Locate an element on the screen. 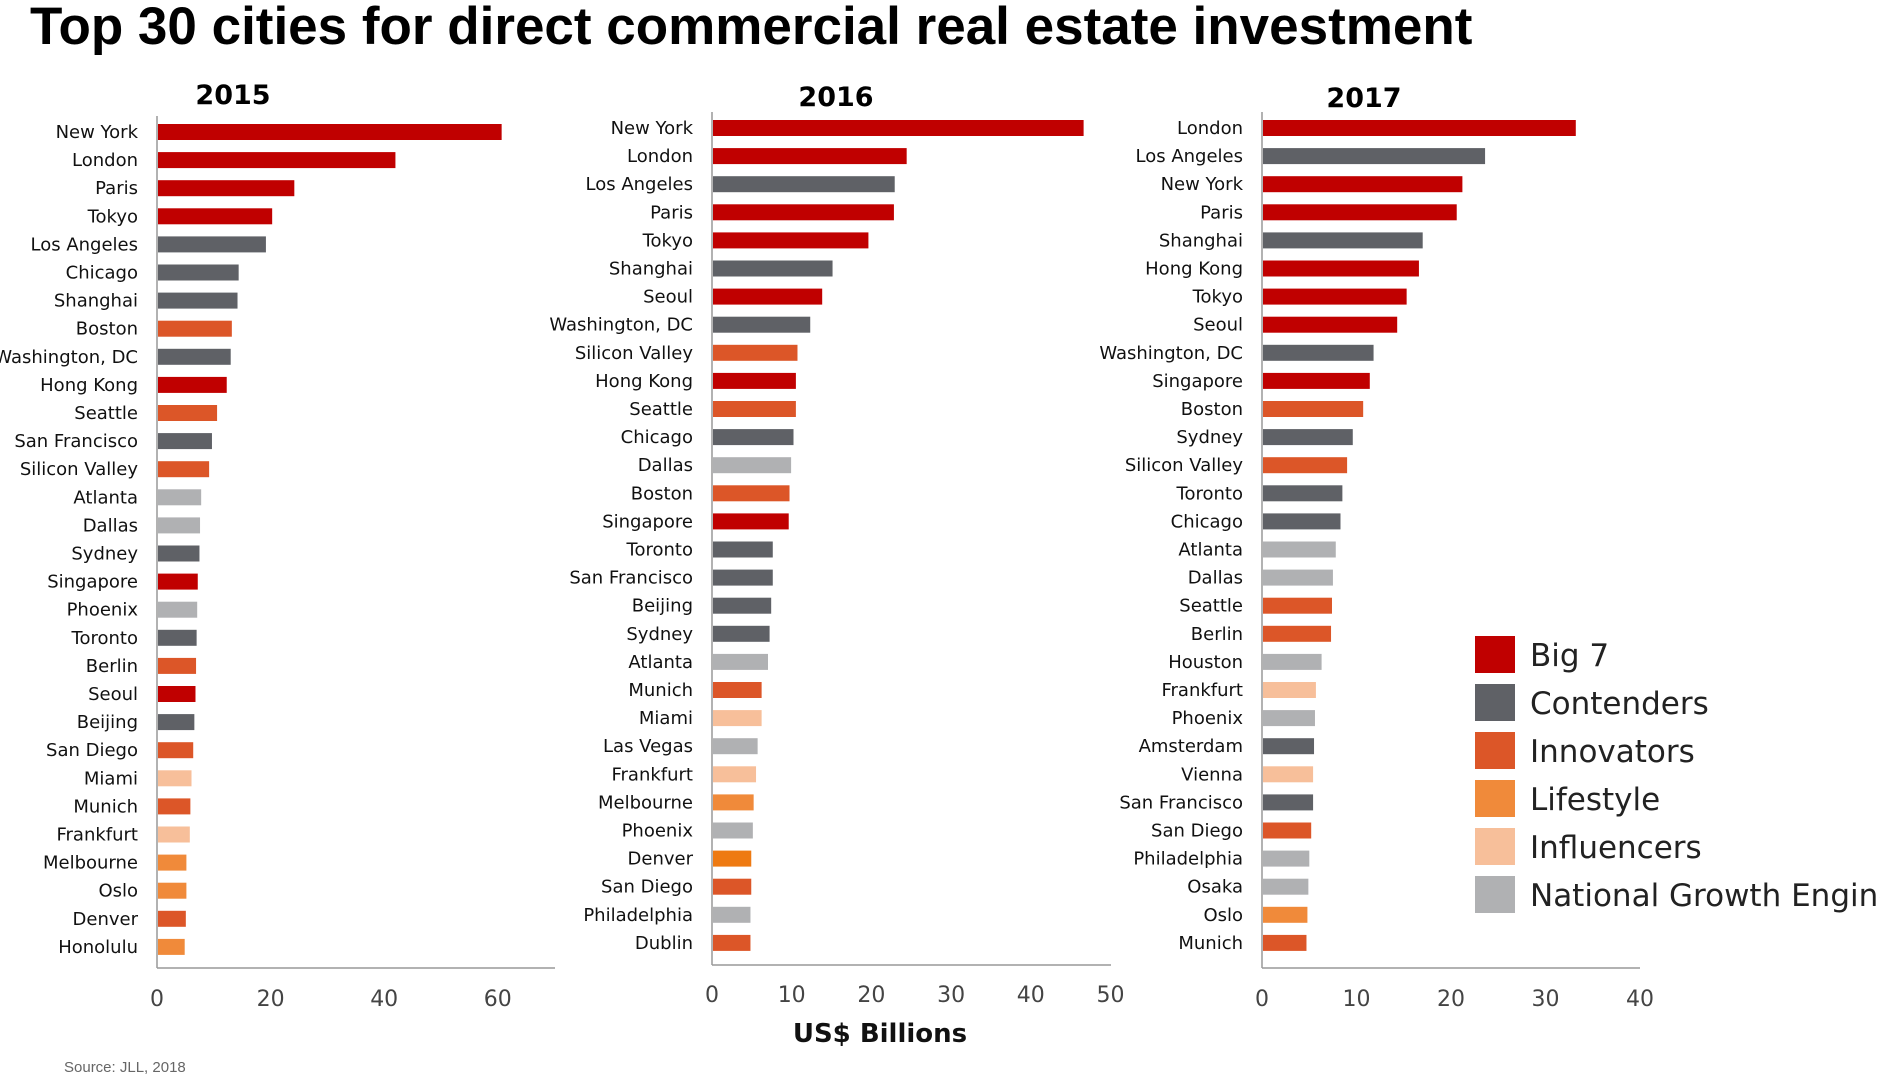 Image resolution: width=1880 pixels, height=1077 pixels. x-tick-label: 50 is located at coordinates (1111, 995).